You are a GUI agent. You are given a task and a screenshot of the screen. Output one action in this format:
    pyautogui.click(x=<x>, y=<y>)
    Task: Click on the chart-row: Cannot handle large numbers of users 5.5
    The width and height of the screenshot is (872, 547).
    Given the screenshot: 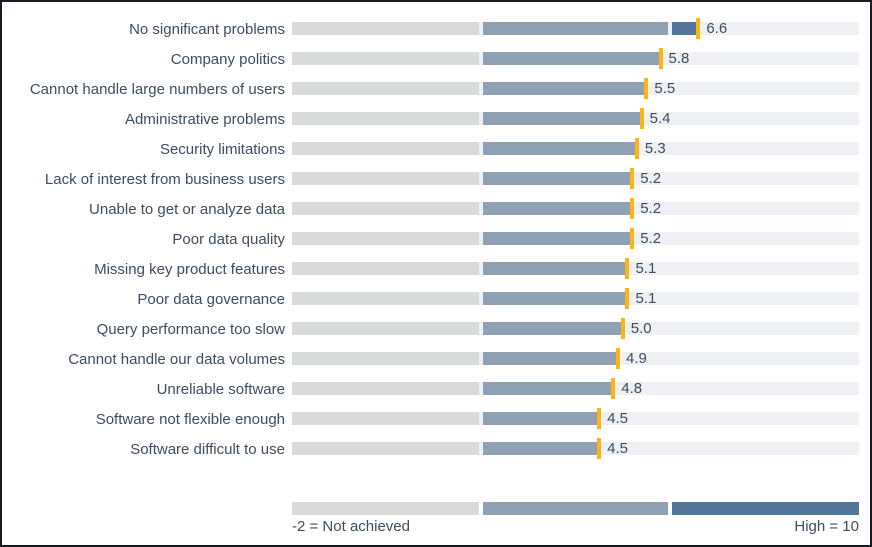 What is the action you would take?
    pyautogui.click(x=436, y=89)
    